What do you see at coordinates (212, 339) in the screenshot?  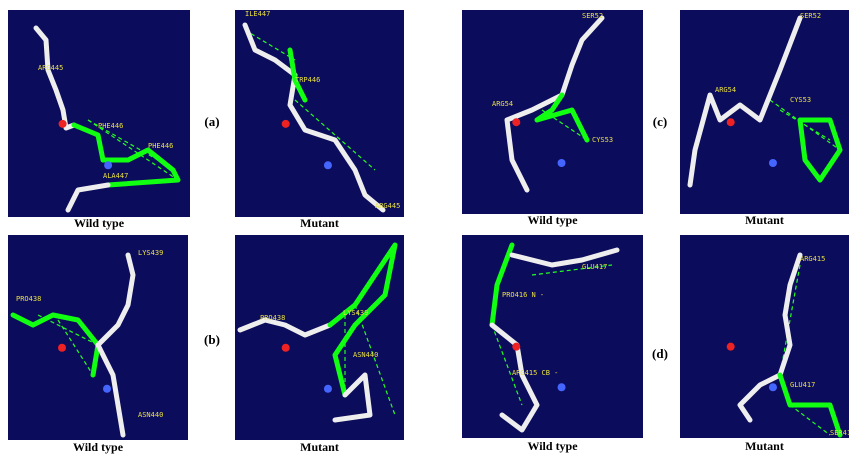 I see `group-label: (b)` at bounding box center [212, 339].